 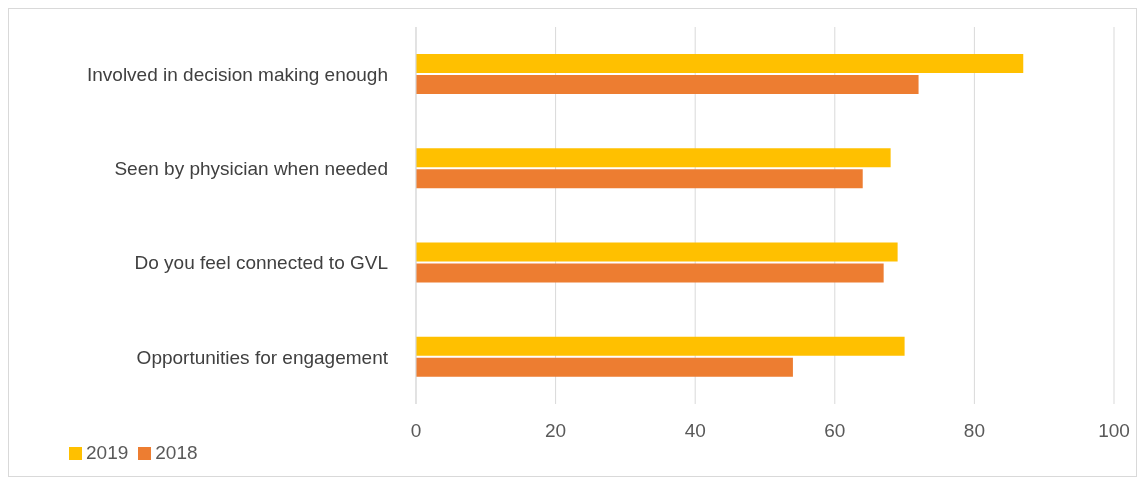 What do you see at coordinates (556, 431) in the screenshot?
I see `x-tick-label: 20` at bounding box center [556, 431].